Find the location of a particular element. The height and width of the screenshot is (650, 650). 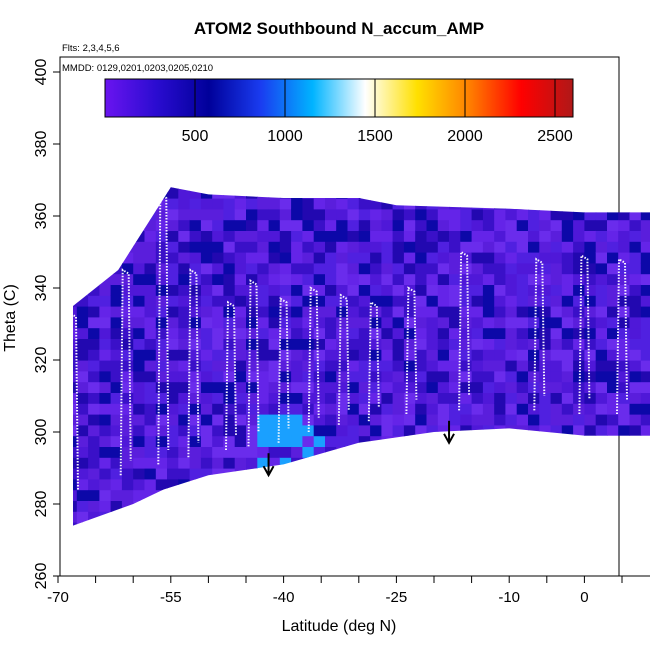

colorbar-tick-label: 2000 is located at coordinates (465, 136).